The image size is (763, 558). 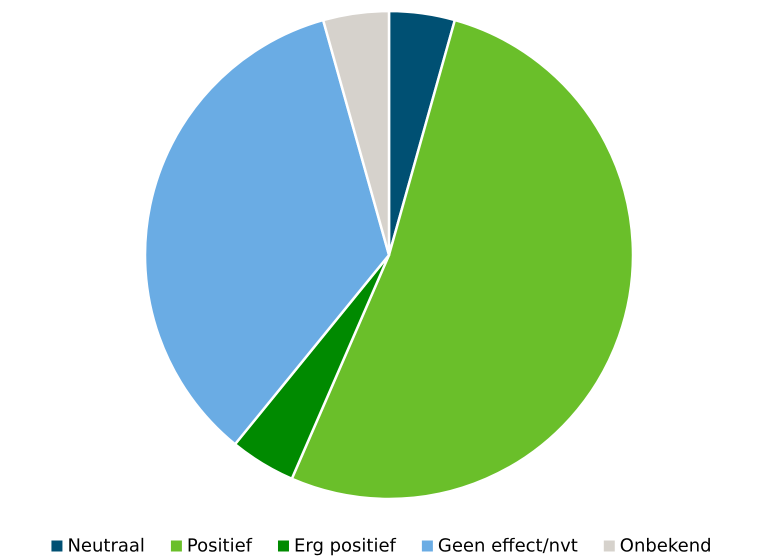 What do you see at coordinates (345, 546) in the screenshot?
I see `legend-label: Erg positief` at bounding box center [345, 546].